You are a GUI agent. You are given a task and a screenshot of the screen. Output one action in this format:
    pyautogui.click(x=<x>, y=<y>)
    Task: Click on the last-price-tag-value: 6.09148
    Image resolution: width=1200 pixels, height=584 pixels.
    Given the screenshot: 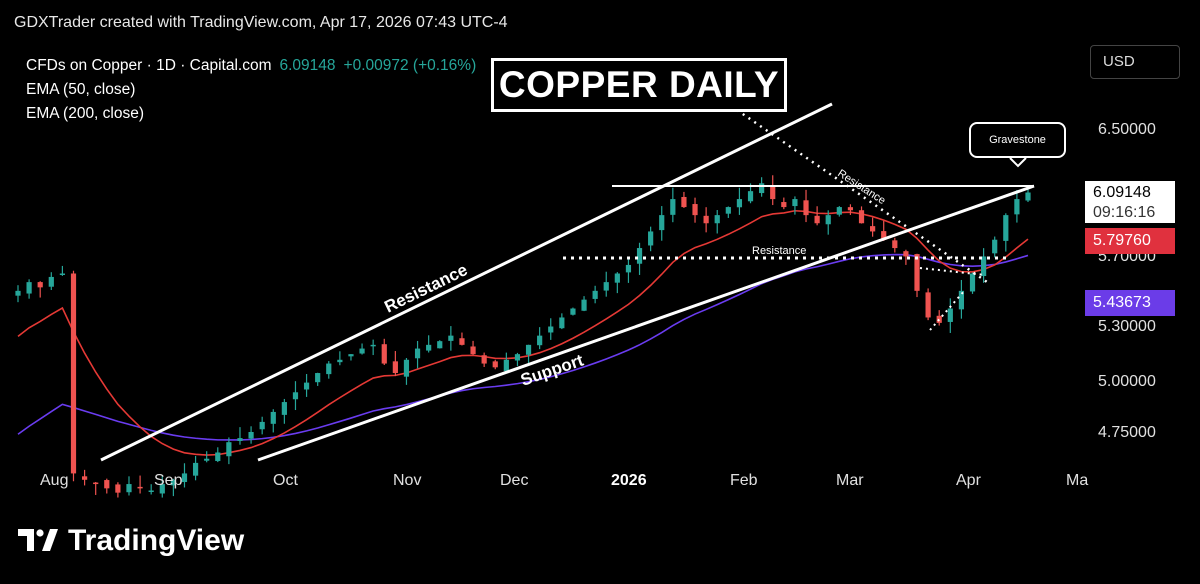 What is the action you would take?
    pyautogui.click(x=1122, y=192)
    